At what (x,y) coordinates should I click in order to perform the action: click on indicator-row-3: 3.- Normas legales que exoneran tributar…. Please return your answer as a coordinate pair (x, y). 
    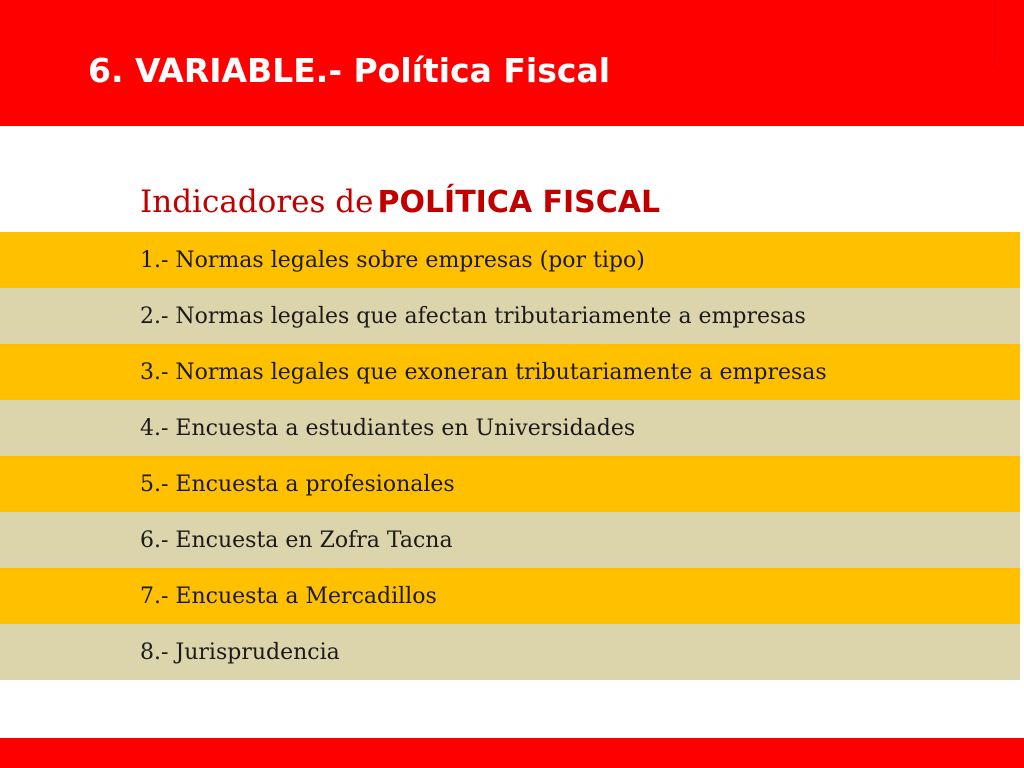
    Looking at the image, I should click on (510, 372).